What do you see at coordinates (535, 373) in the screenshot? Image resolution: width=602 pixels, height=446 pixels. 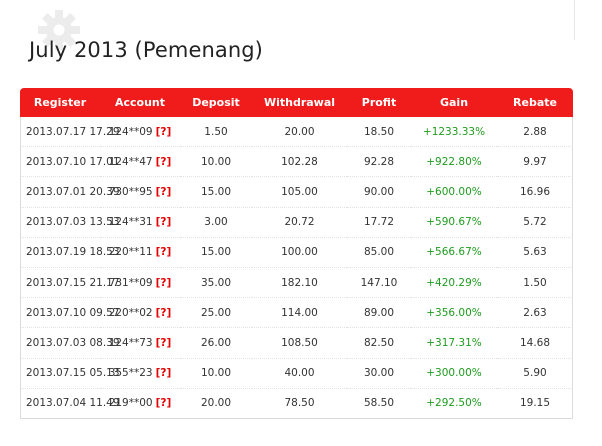 I see `cell-rebate: 5.90` at bounding box center [535, 373].